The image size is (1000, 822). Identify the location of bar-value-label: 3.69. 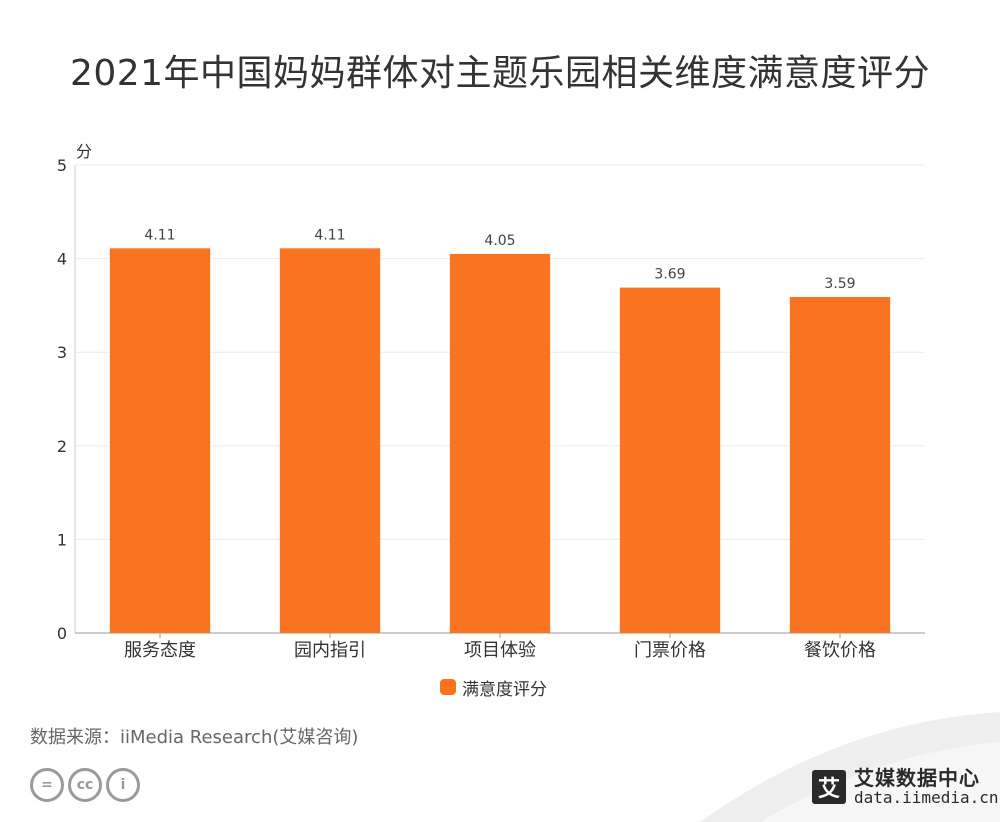
(669, 275).